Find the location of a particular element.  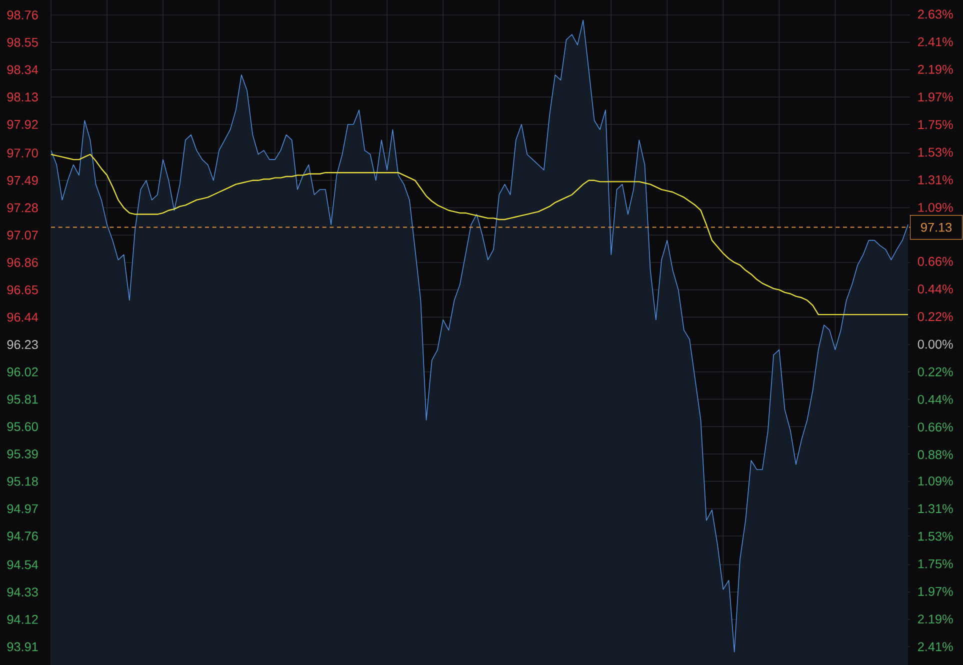

y2-tick-label: 2.63% is located at coordinates (935, 14).